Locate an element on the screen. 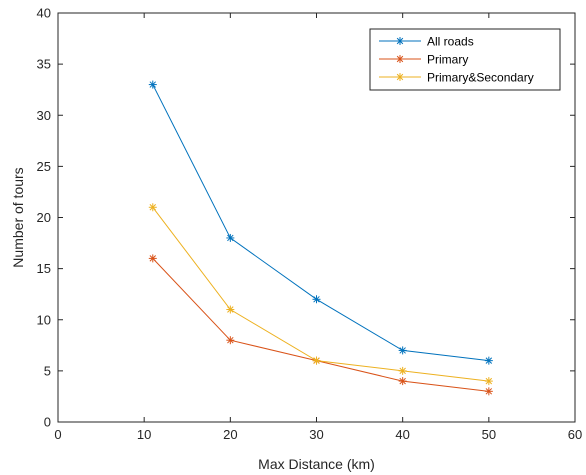 This screenshot has height=475, width=586. x-tick-label: 60 is located at coordinates (575, 434).